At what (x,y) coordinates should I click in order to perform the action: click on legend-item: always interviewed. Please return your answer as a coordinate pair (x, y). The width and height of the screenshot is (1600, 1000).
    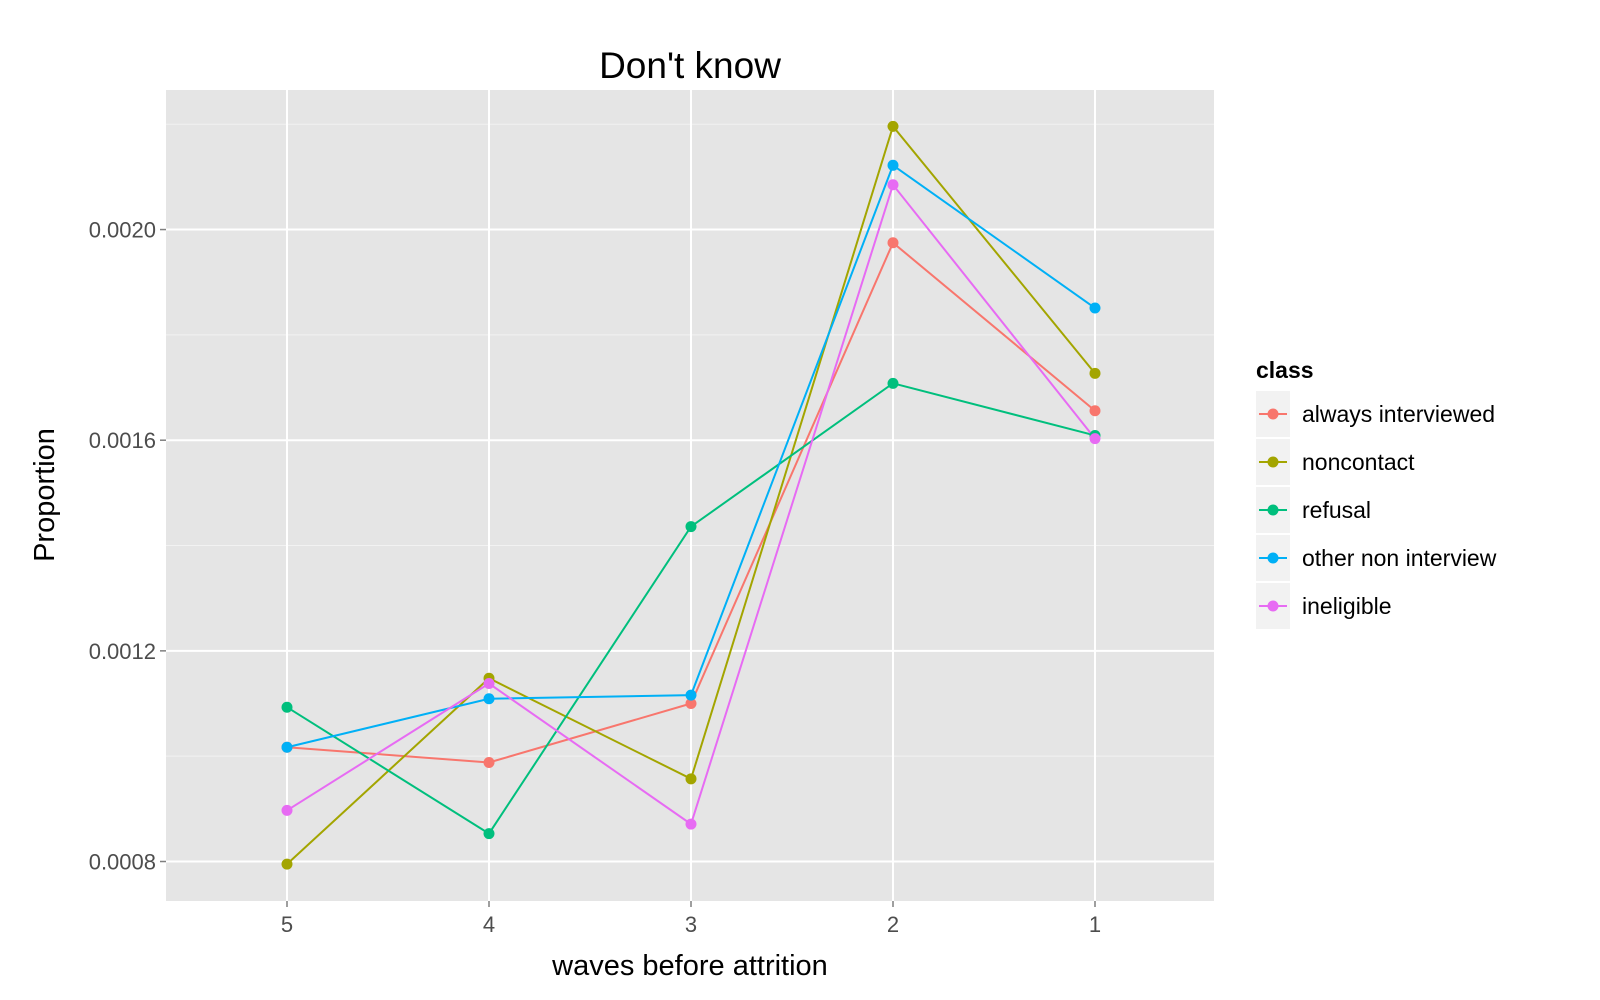
    Looking at the image, I should click on (1375, 414).